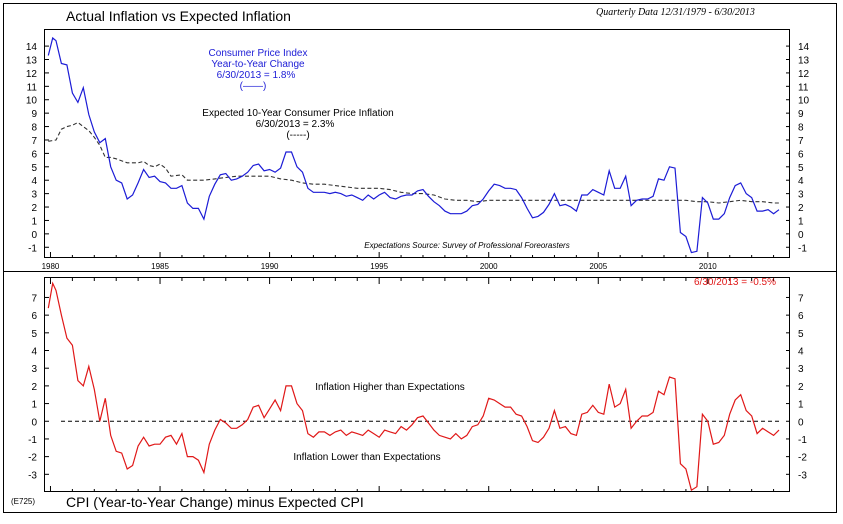 The height and width of the screenshot is (524, 843). What do you see at coordinates (802, 248) in the screenshot?
I see `top-ytick-label-right: -1` at bounding box center [802, 248].